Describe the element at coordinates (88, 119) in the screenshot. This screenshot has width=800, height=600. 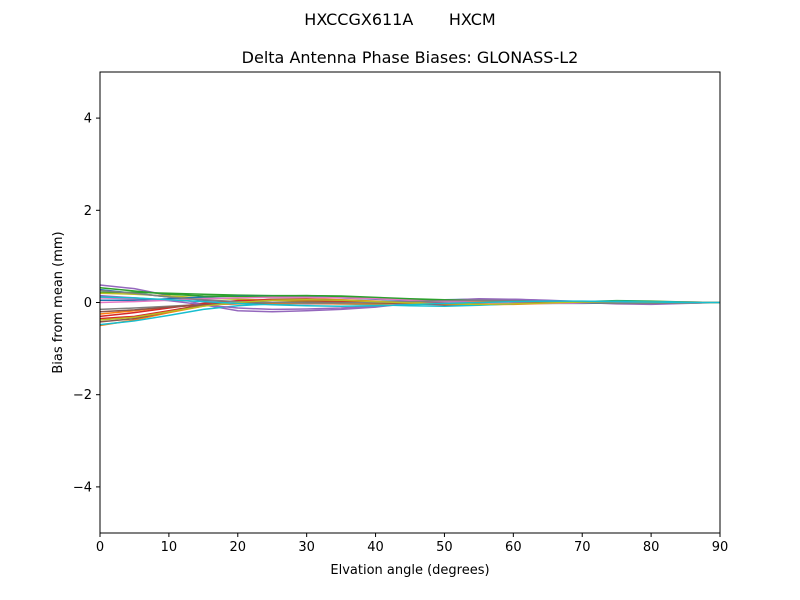
I see `y-tick-label: 4` at that location.